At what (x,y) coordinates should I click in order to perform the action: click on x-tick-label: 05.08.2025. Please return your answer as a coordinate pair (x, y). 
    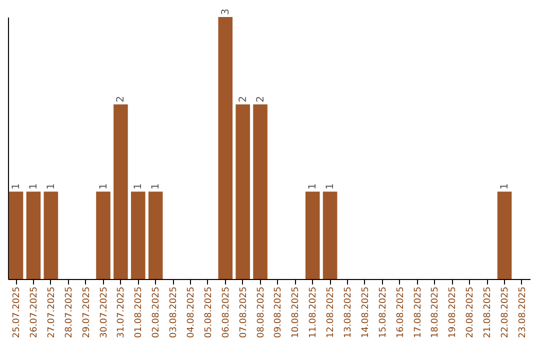
    Looking at the image, I should click on (209, 312).